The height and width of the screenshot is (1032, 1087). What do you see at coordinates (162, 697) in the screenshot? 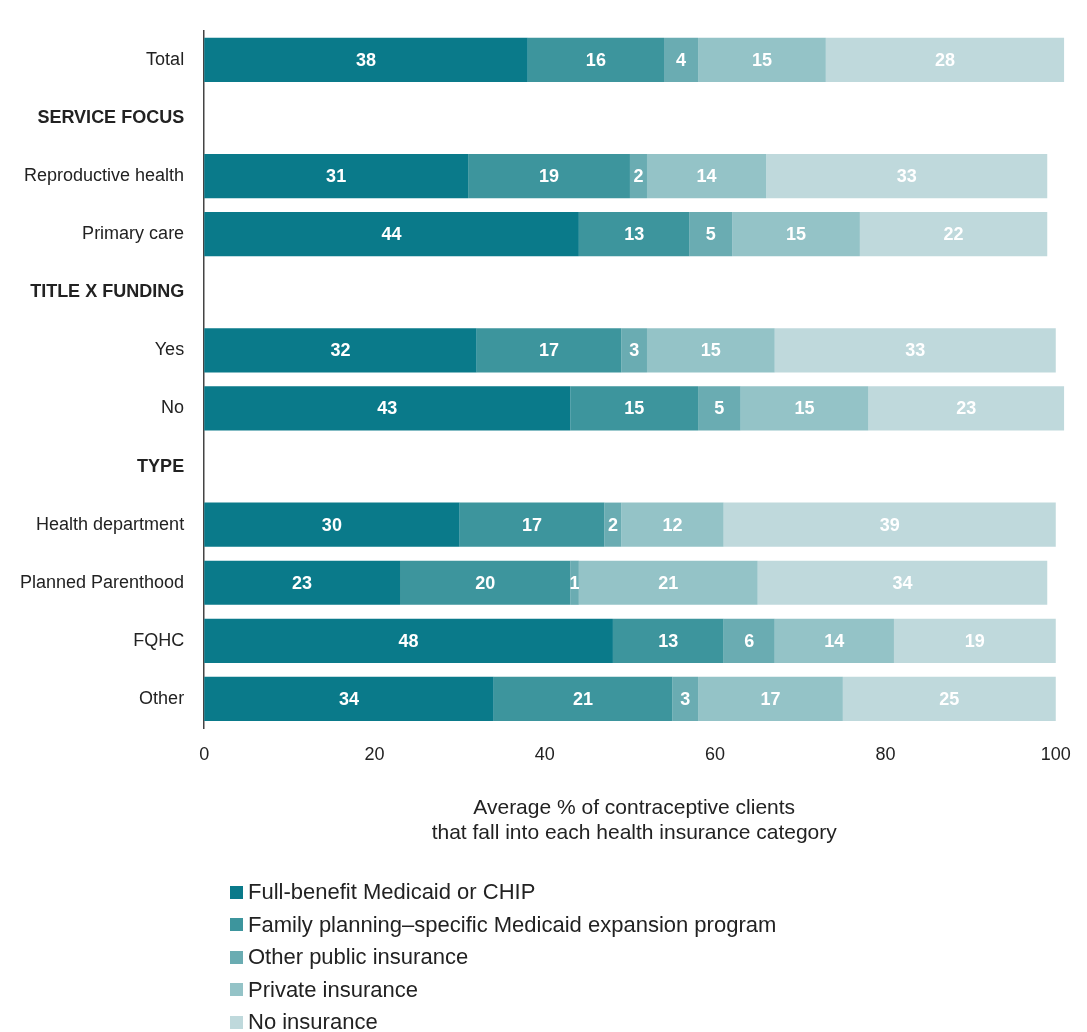
I see `y-tick-label: Other` at bounding box center [162, 697].